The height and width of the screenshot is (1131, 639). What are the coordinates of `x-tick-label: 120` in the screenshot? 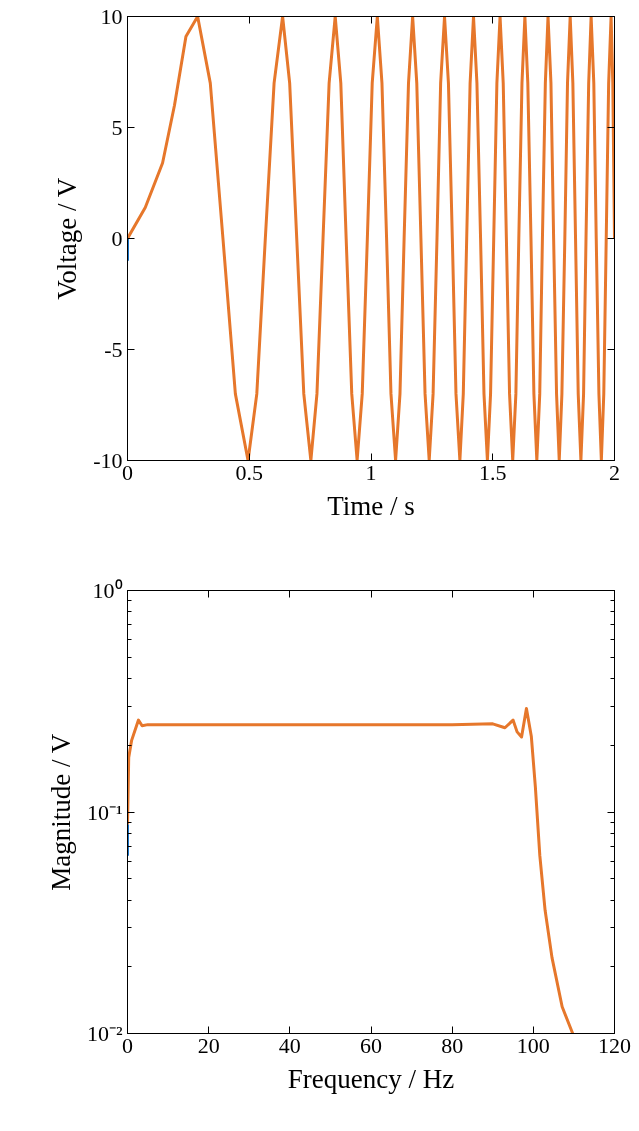 It's located at (614, 1045).